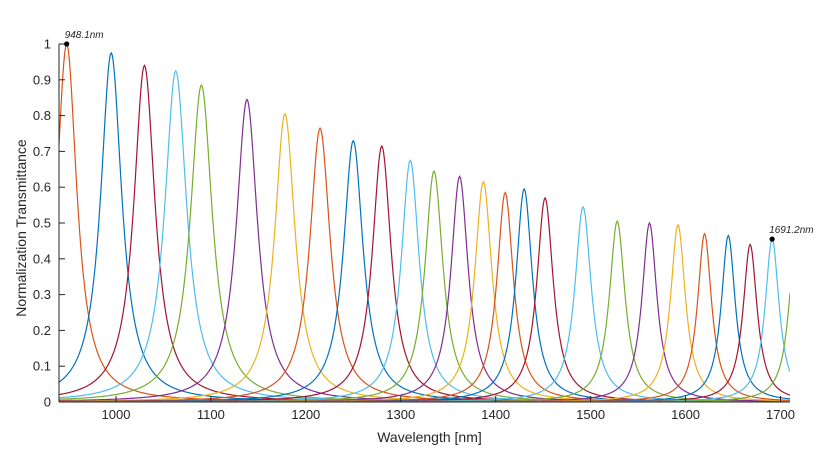 The width and height of the screenshot is (827, 457). Describe the element at coordinates (791, 230) in the screenshot. I see `annotation-label-2: 1691.2nm` at that location.